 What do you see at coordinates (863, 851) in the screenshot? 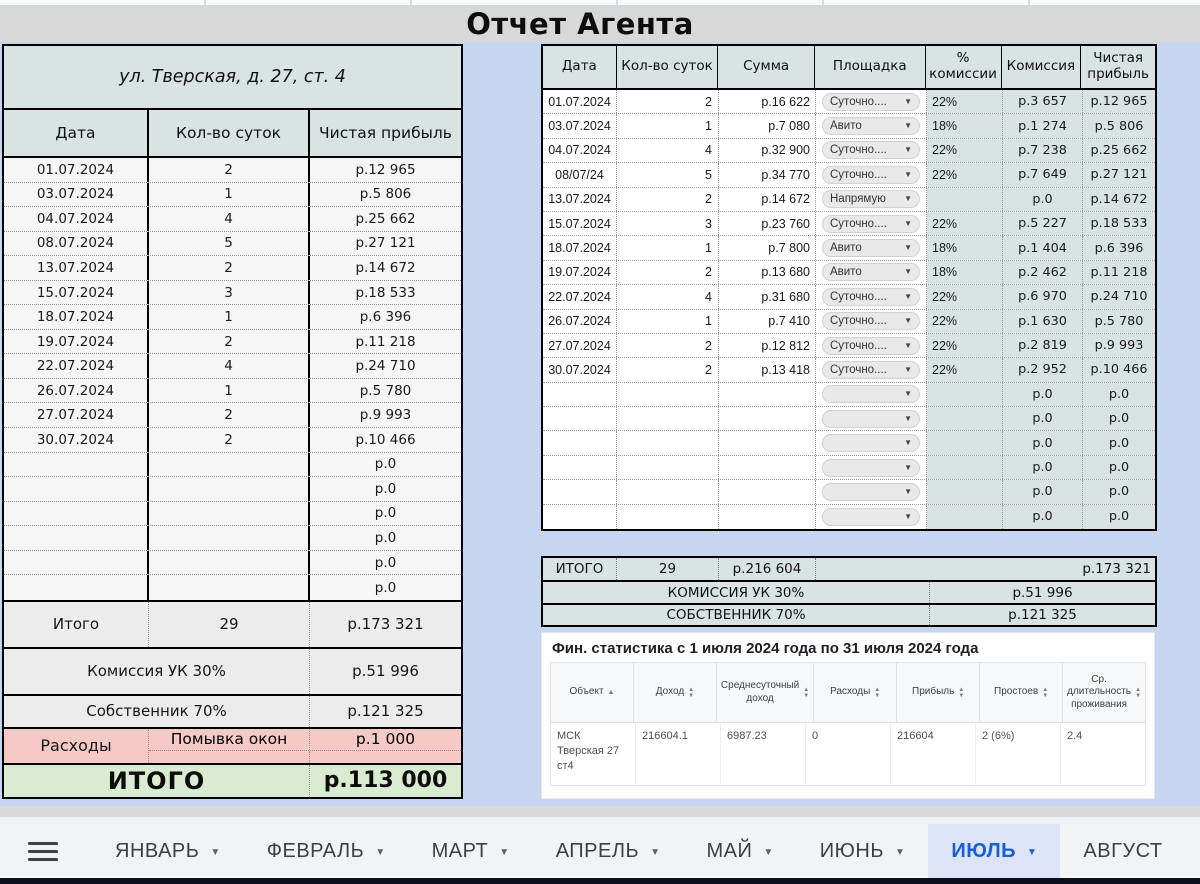
I see `sheet-tab-июнь: ИЮНЬ ▼` at bounding box center [863, 851].